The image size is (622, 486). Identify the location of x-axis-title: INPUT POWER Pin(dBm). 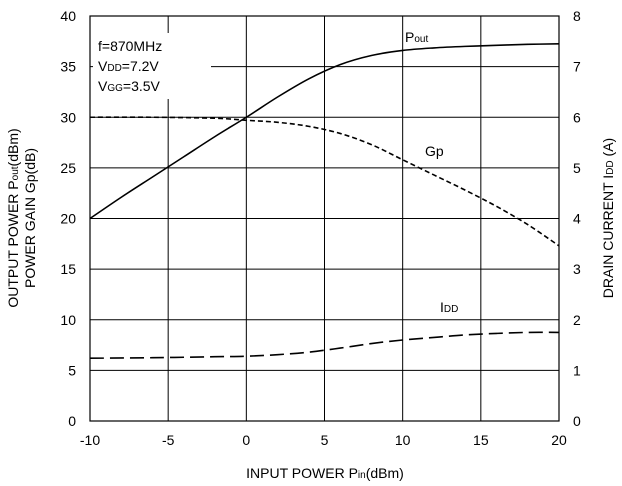
(325, 473).